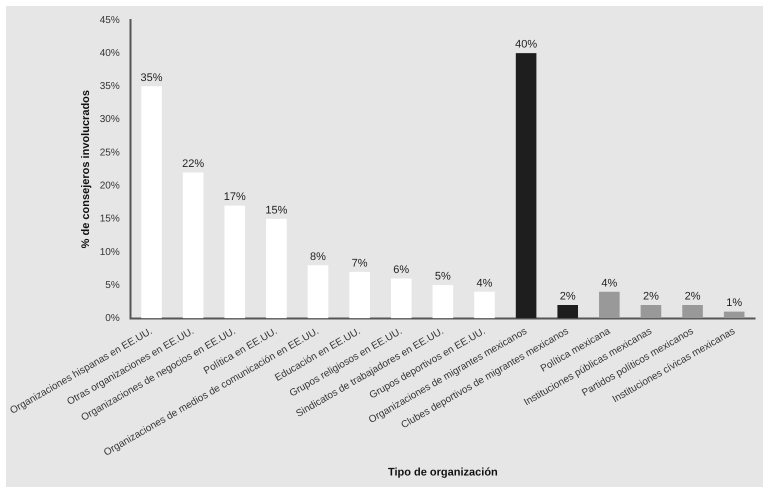  What do you see at coordinates (318, 256) in the screenshot?
I see `data-label: 8%` at bounding box center [318, 256].